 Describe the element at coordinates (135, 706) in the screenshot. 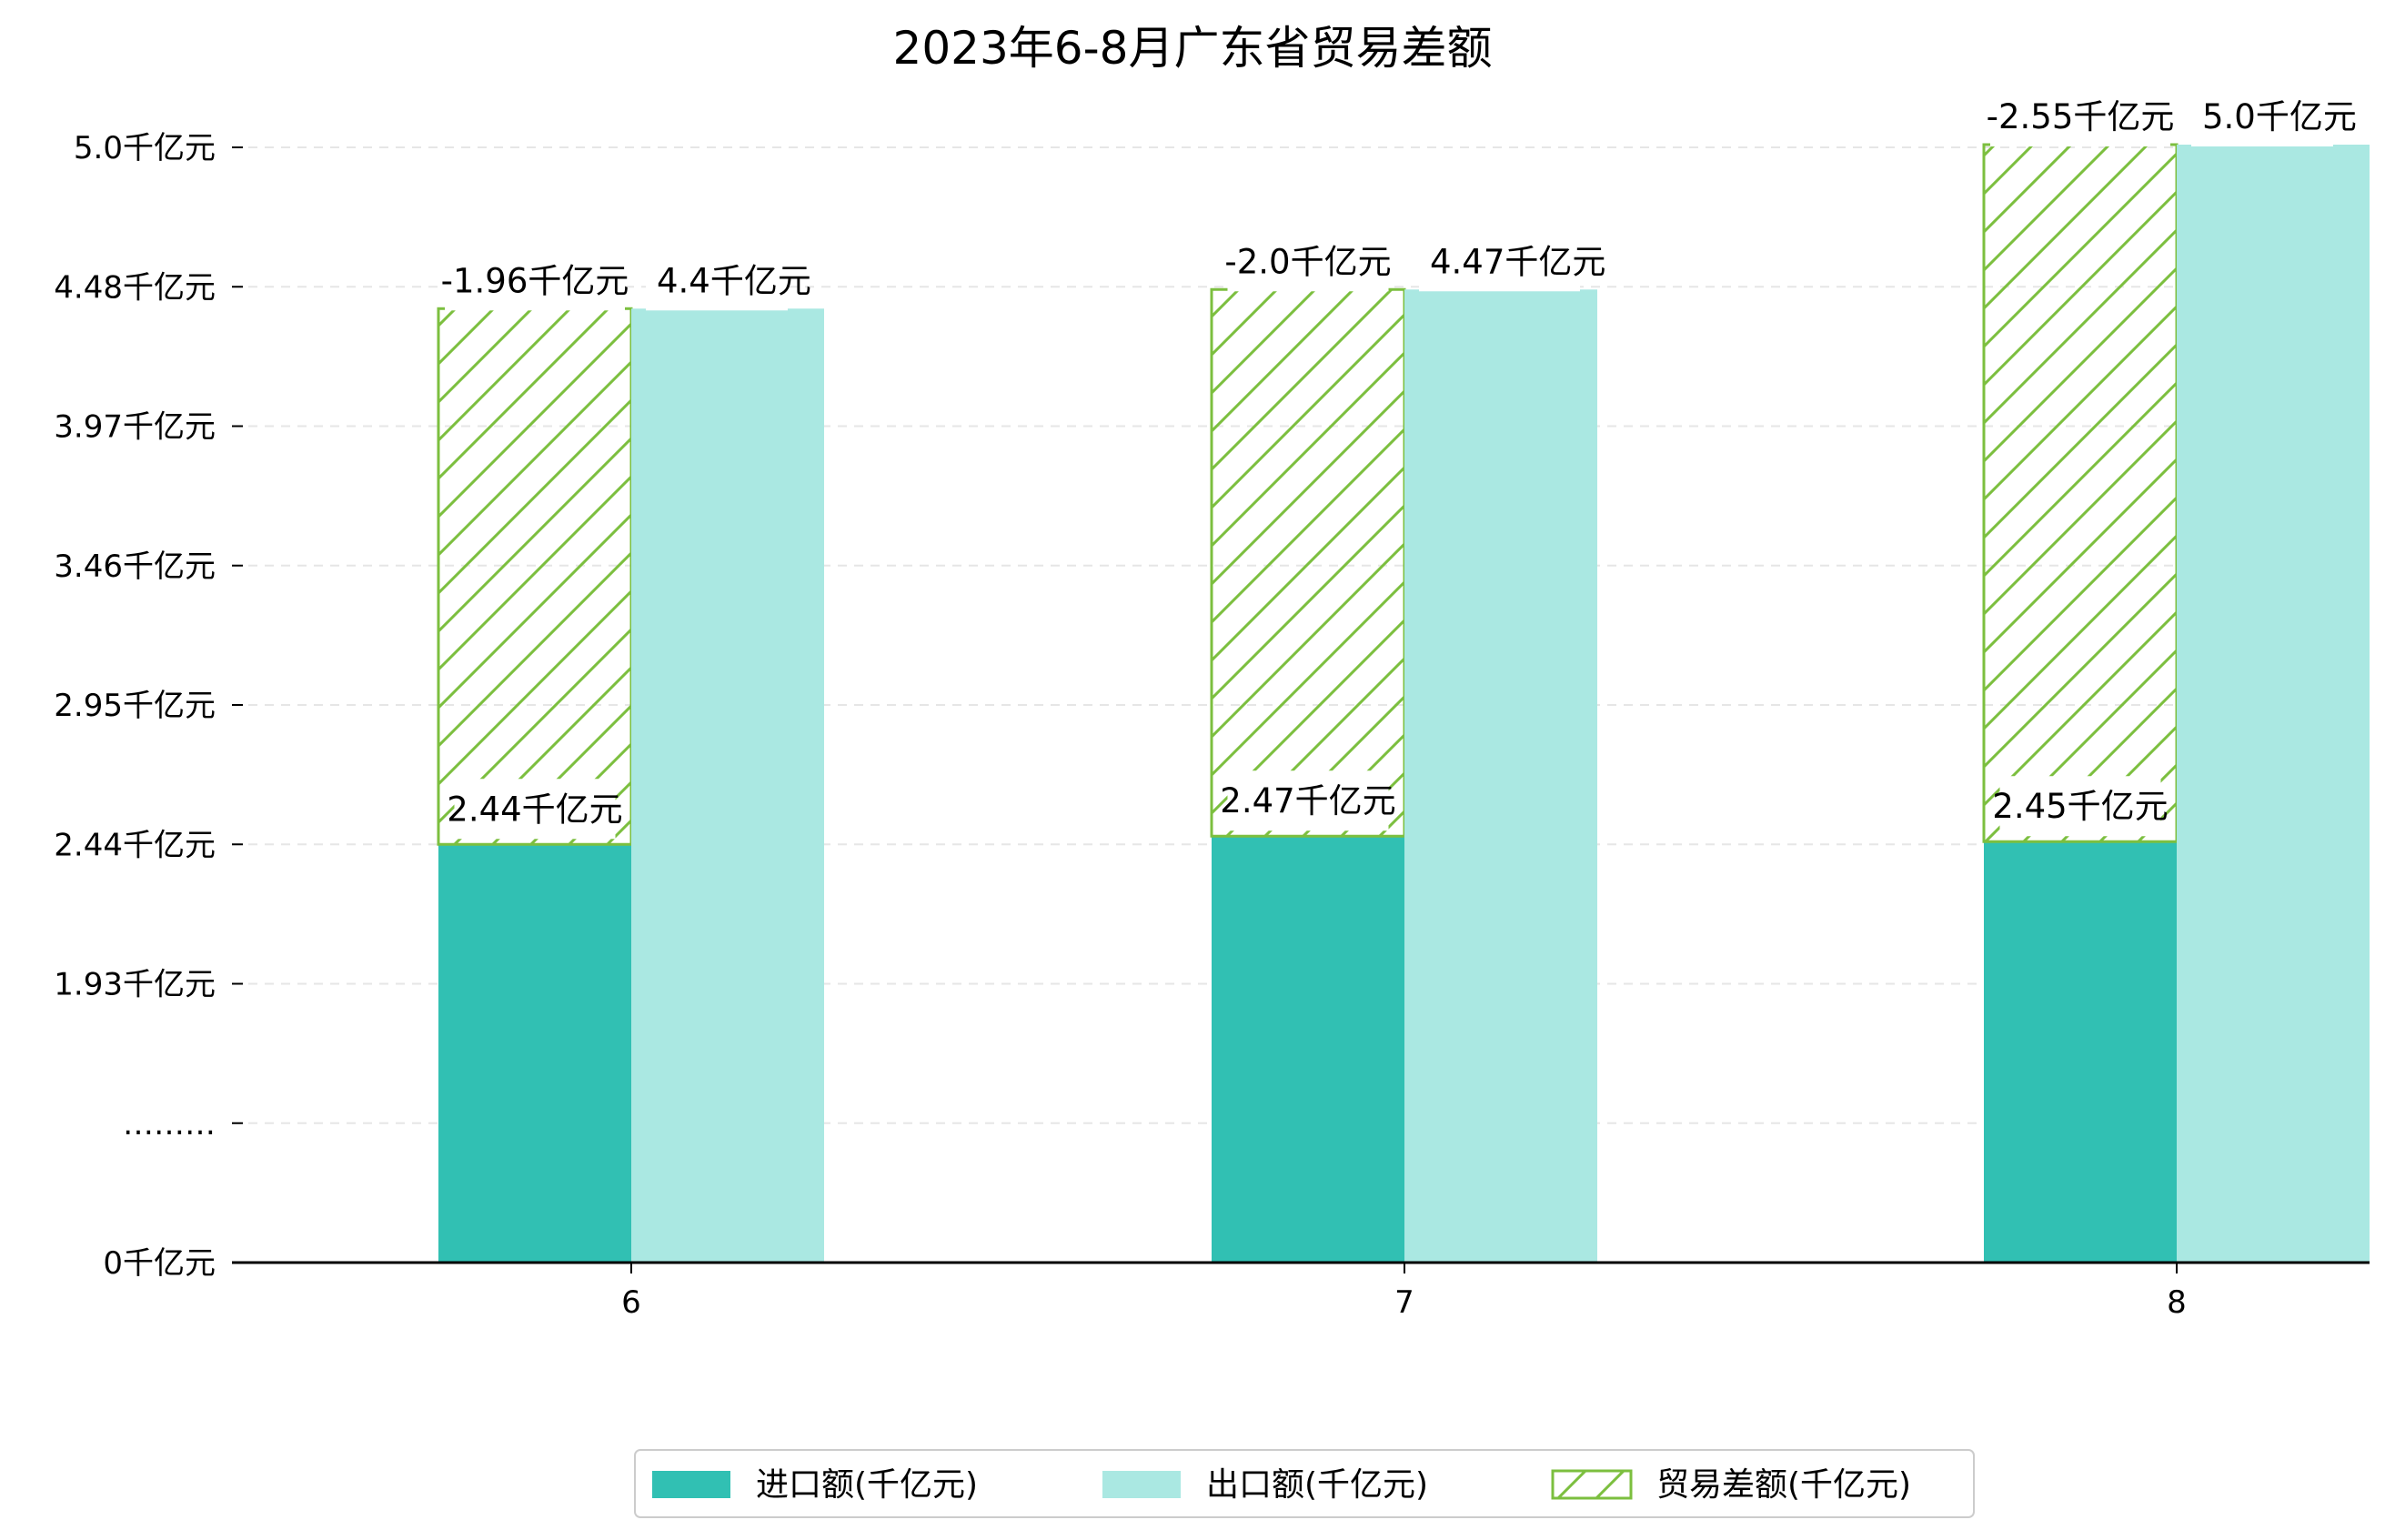

I see `y-tick-label: 2.95千亿元` at that location.